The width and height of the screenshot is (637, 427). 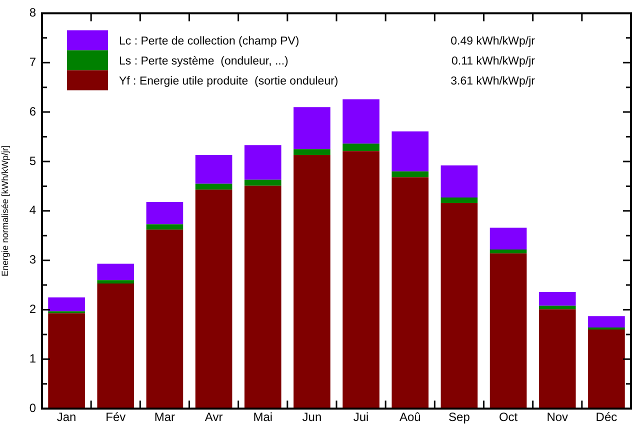 I want to click on legend-label: Lc : Perte de collection (champ PV), so click(x=209, y=41).